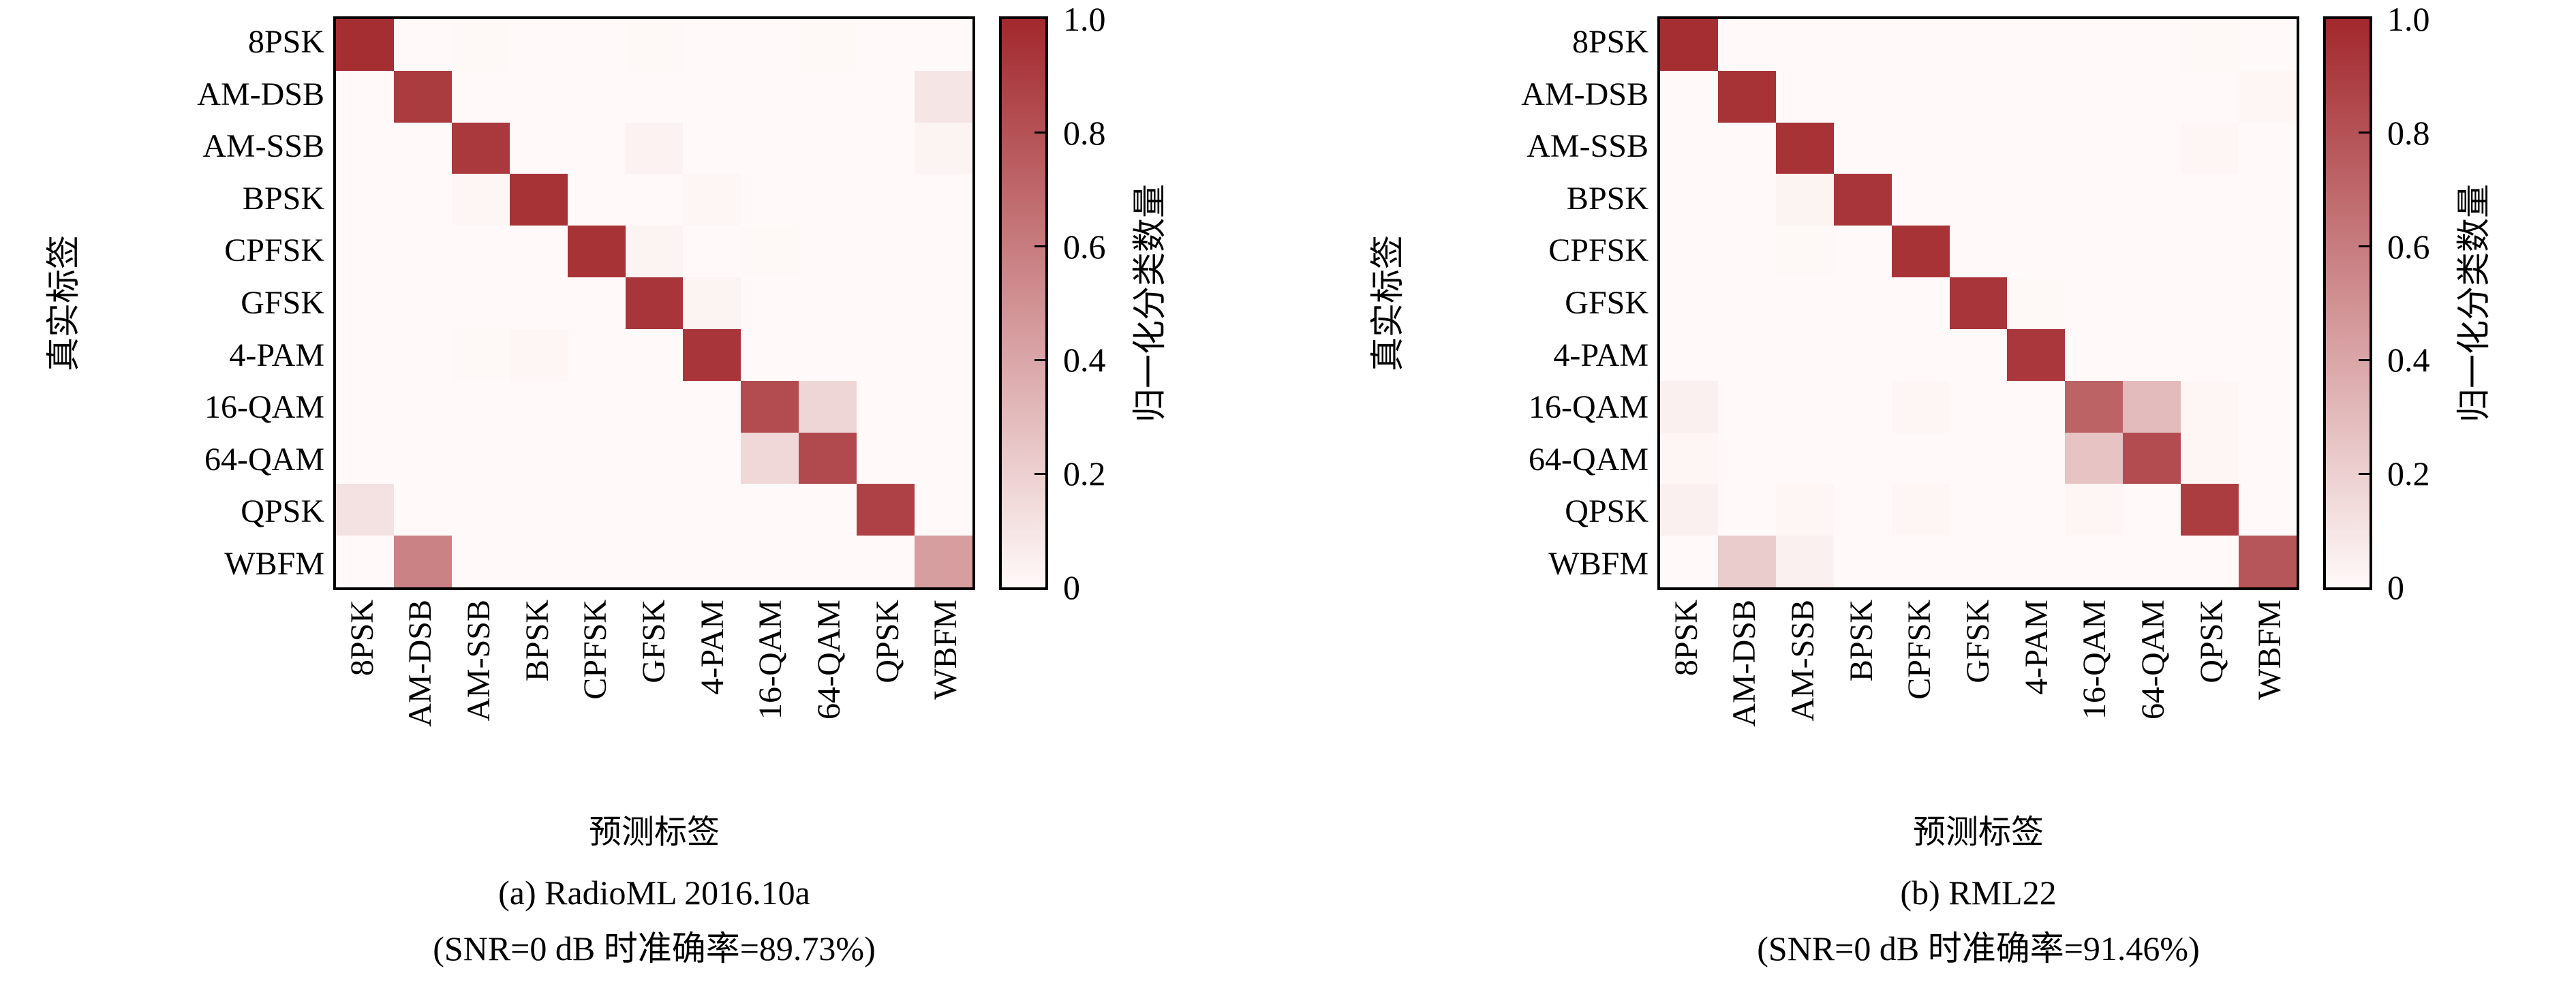 The image size is (2576, 988). Describe the element at coordinates (943, 406) in the screenshot. I see `cell-16-QAM-WBFM` at that location.